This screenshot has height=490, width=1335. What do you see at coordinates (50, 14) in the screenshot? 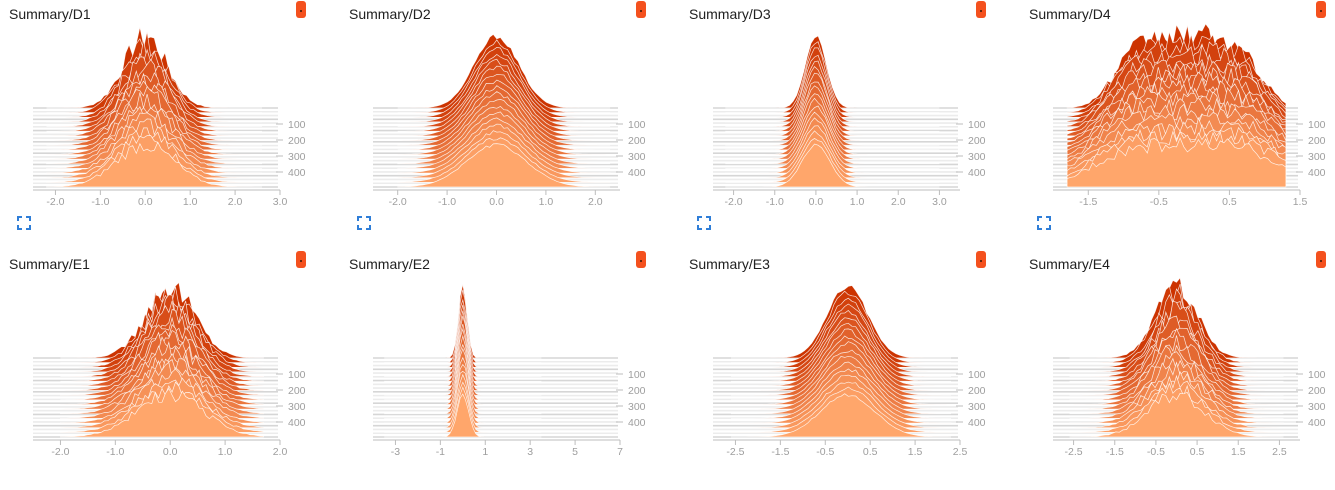
I see `card-title: Summary/D1` at bounding box center [50, 14].